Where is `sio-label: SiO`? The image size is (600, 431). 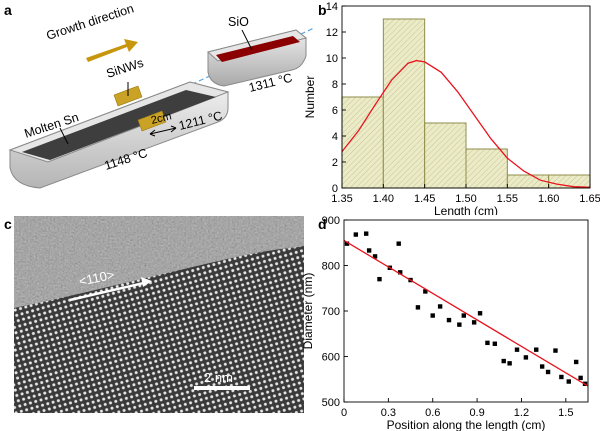 sio-label: SiO is located at coordinates (238, 22).